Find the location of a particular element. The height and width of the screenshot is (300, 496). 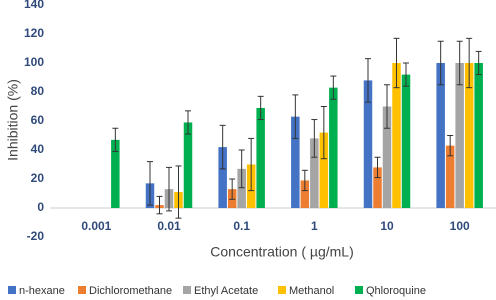

x-axis-title: Concentration ( µg/mL) is located at coordinates (281, 252).